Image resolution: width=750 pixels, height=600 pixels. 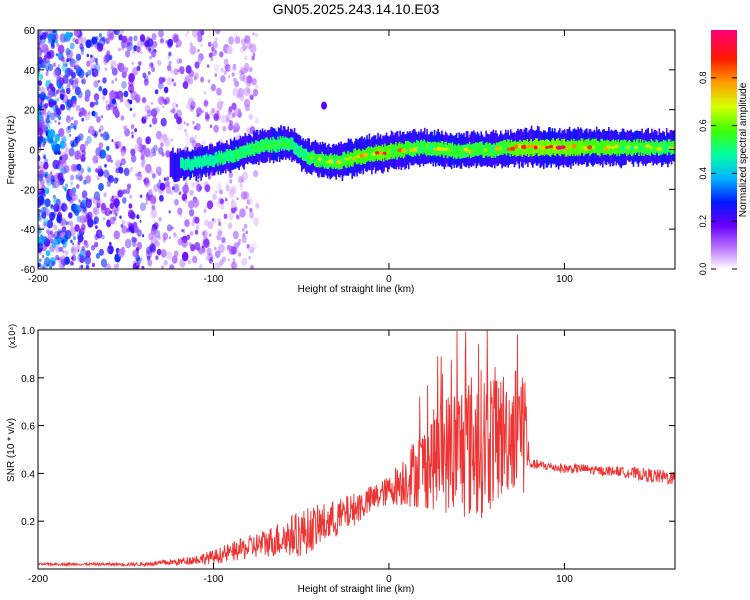 What do you see at coordinates (703, 221) in the screenshot?
I see `colorbar-tick-label: 0.2` at bounding box center [703, 221].